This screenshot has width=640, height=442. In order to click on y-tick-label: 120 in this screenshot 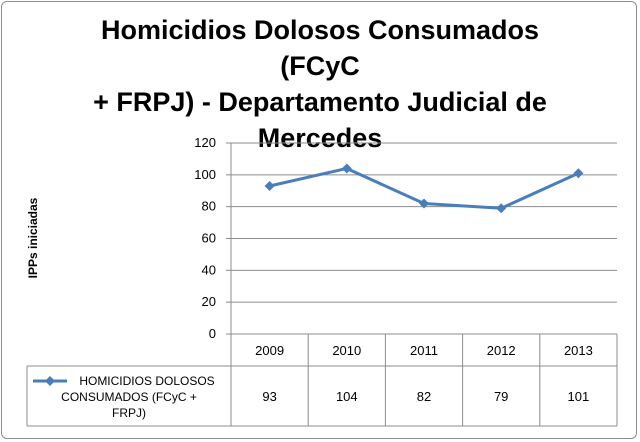, I will do `click(205, 142)`.